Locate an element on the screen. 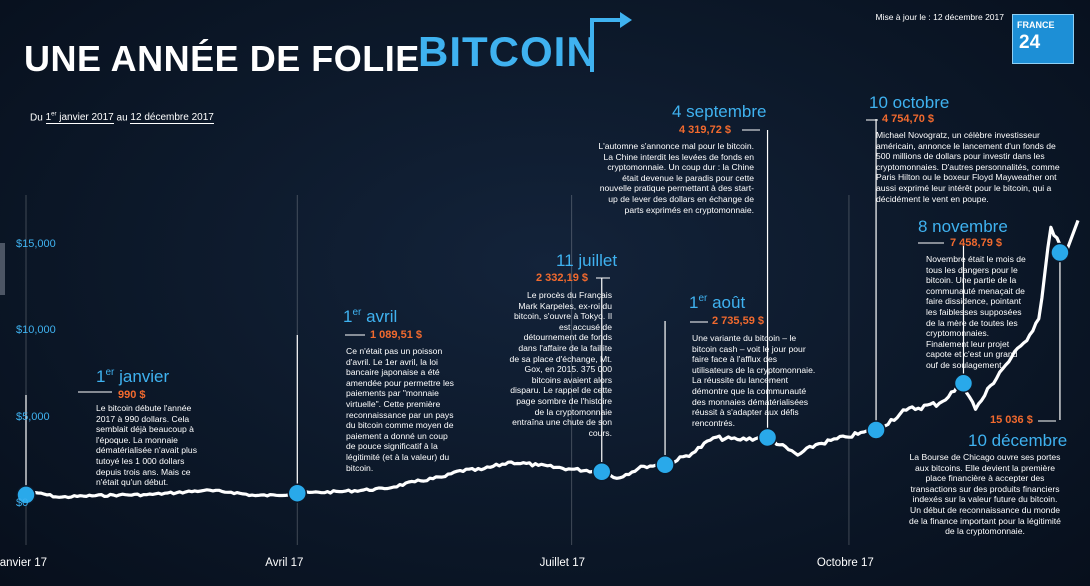  x-tick-label: Avril 17 is located at coordinates (284, 563).